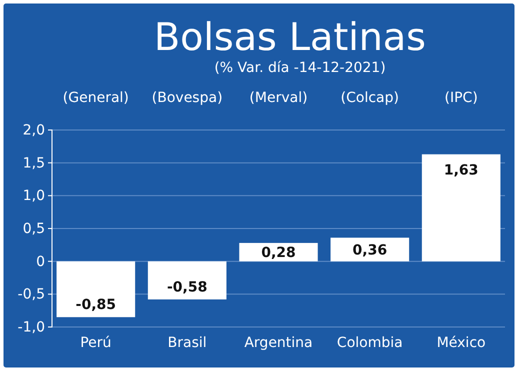 This screenshot has width=520, height=373. Describe the element at coordinates (33, 163) in the screenshot. I see `y-tick-label: 1,5` at that location.